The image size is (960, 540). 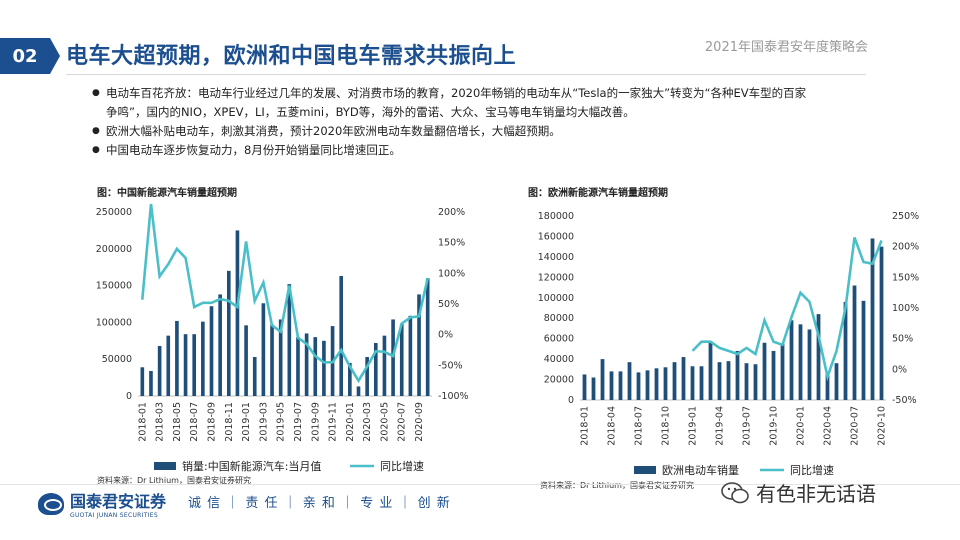 I want to click on x-tick-label: 2020-01, so click(x=350, y=422).